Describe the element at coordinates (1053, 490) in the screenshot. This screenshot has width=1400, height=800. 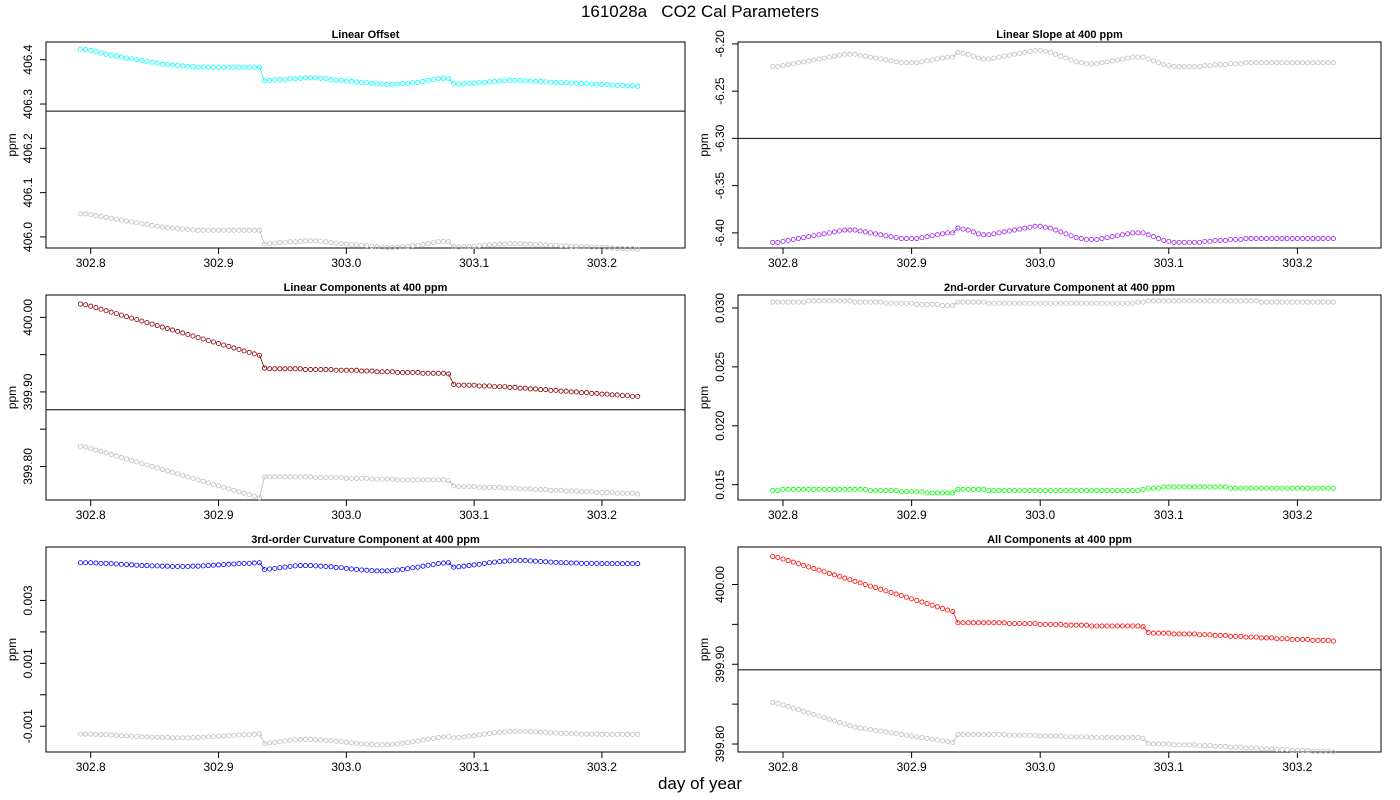
I see `data-series` at that location.